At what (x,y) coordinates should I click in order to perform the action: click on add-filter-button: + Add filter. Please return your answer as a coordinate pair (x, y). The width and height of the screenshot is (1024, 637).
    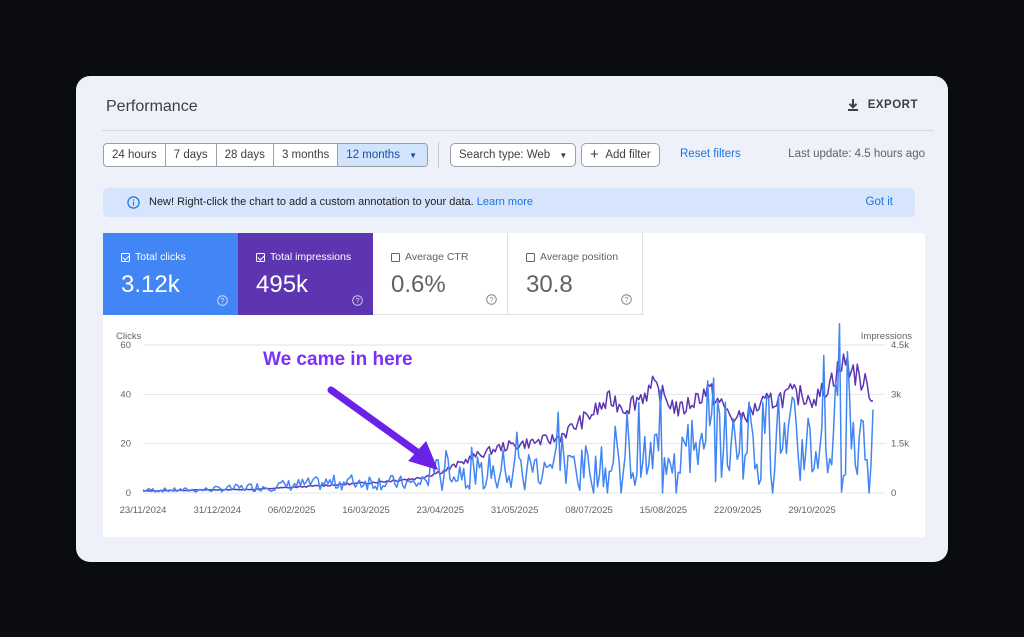
    Looking at the image, I should click on (620, 155).